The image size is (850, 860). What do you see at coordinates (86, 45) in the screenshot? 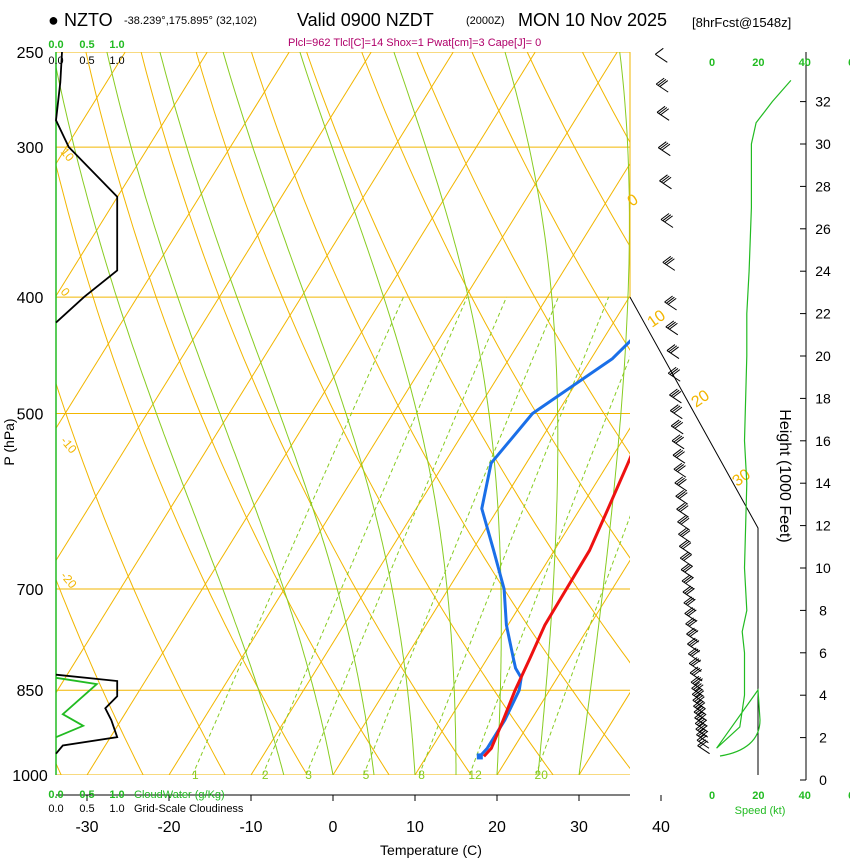
I see `cloud-scale-top-green: 0.5` at bounding box center [86, 45].